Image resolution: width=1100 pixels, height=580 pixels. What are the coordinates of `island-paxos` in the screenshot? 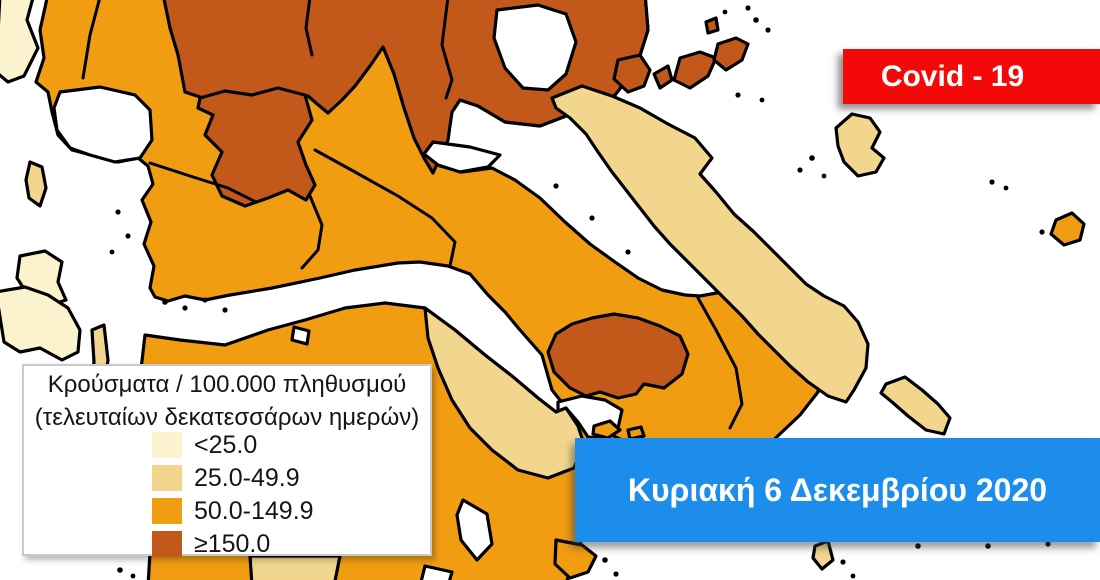 It's located at (36, 184).